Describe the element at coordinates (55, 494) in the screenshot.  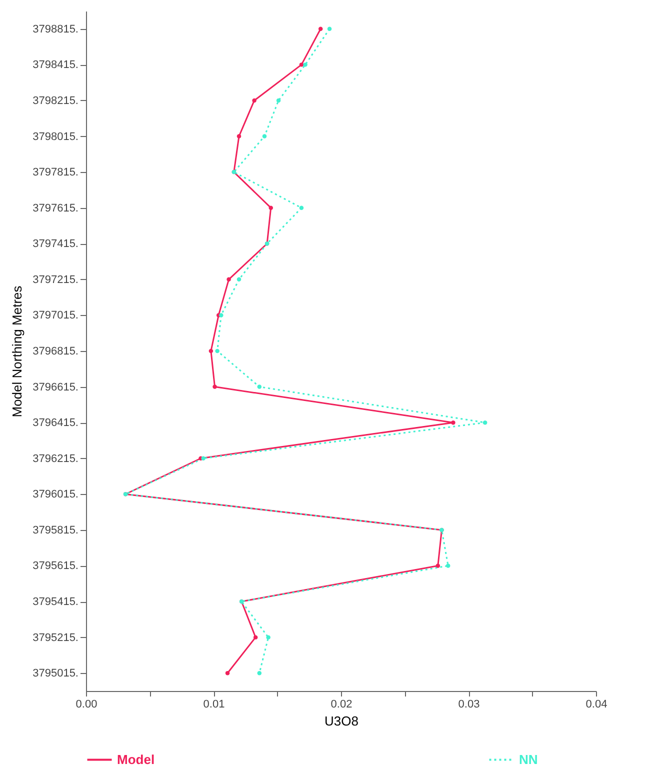
I see `y-tick-label: 3796015.` at that location.